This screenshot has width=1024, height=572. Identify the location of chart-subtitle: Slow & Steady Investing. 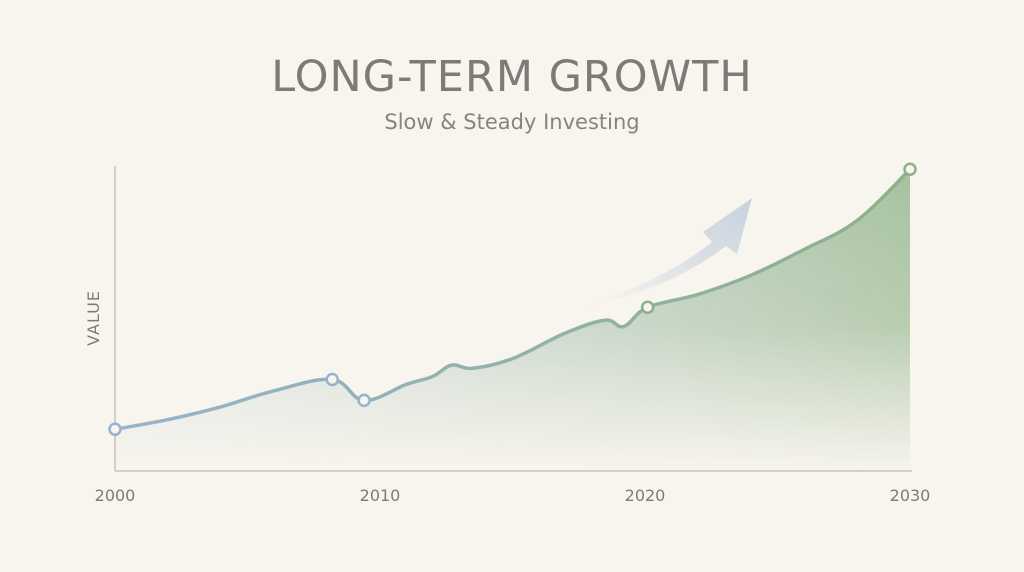
(512, 122).